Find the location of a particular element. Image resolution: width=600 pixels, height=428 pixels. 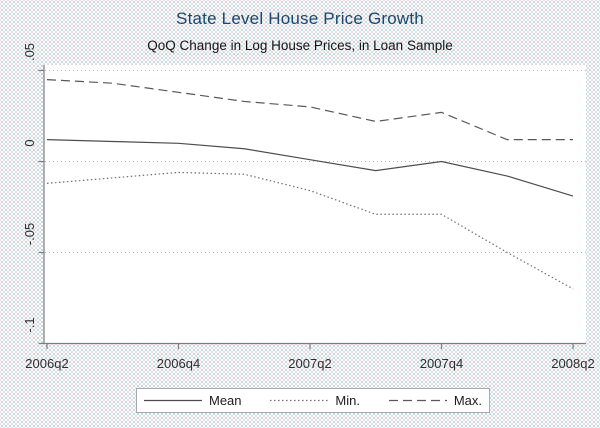

legend-item-mean: Mean is located at coordinates (193, 400).